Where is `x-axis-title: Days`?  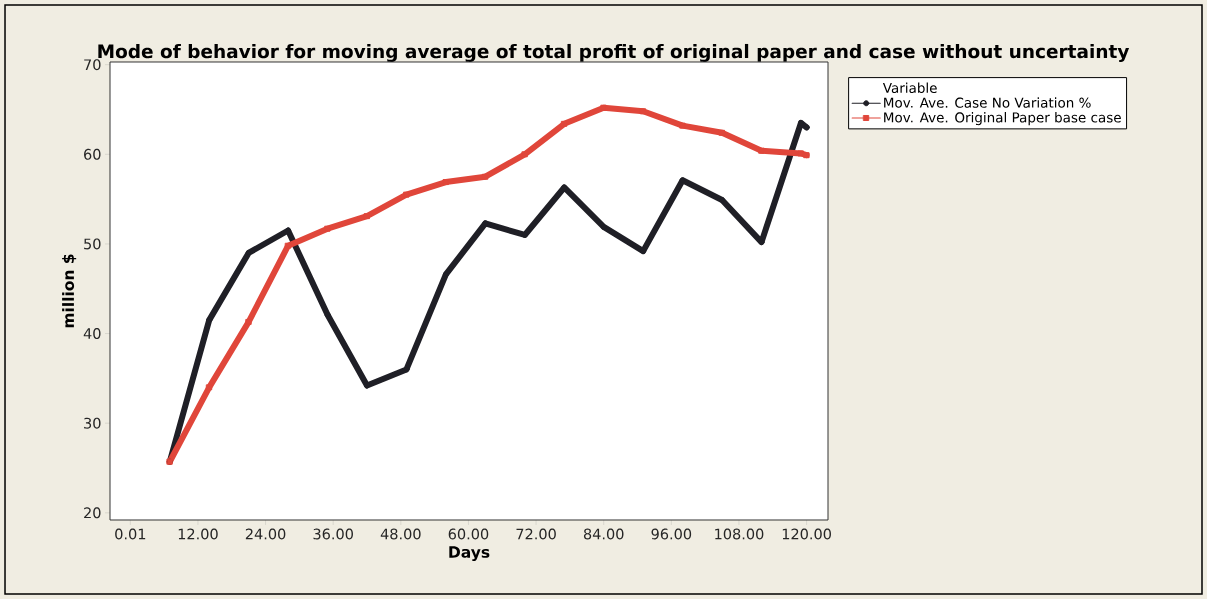
x-axis-title: Days is located at coordinates (469, 553).